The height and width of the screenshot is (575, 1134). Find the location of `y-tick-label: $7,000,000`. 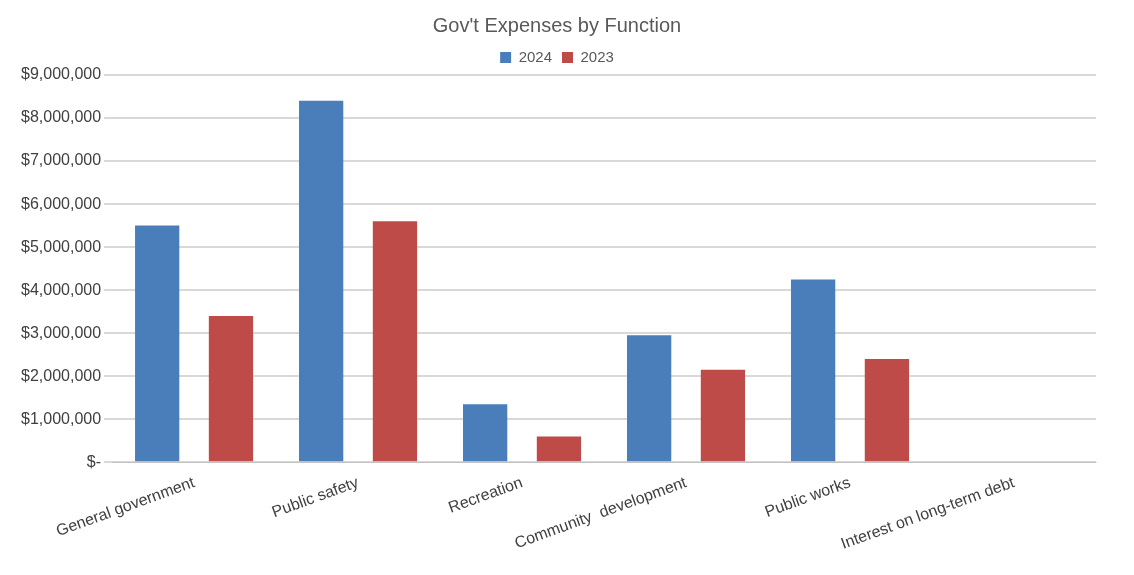

y-tick-label: $7,000,000 is located at coordinates (61, 160).